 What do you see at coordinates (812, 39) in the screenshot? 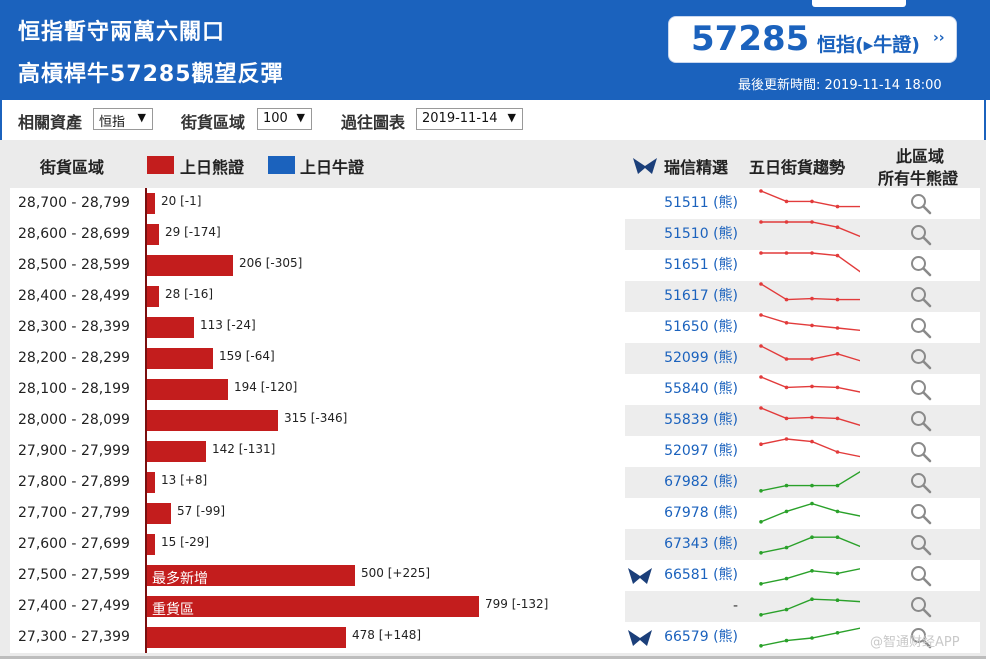
I see `index-link-button: 57285 恒指(▸牛證) ››` at bounding box center [812, 39].